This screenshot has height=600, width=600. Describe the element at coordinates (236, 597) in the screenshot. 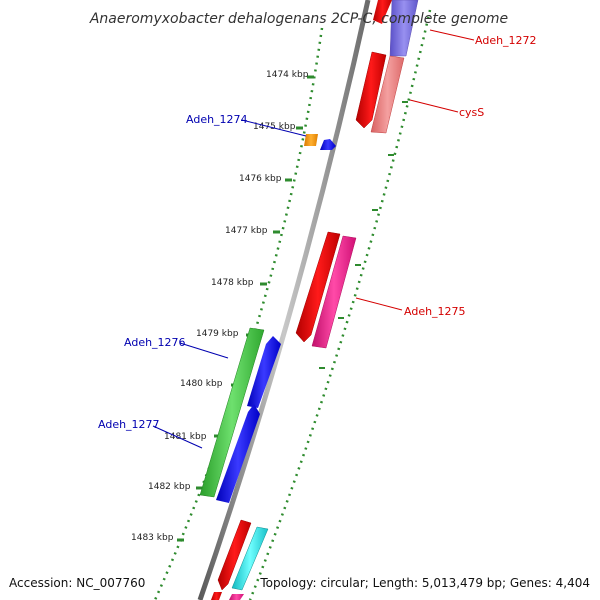

I see `gene-pink-edge` at that location.